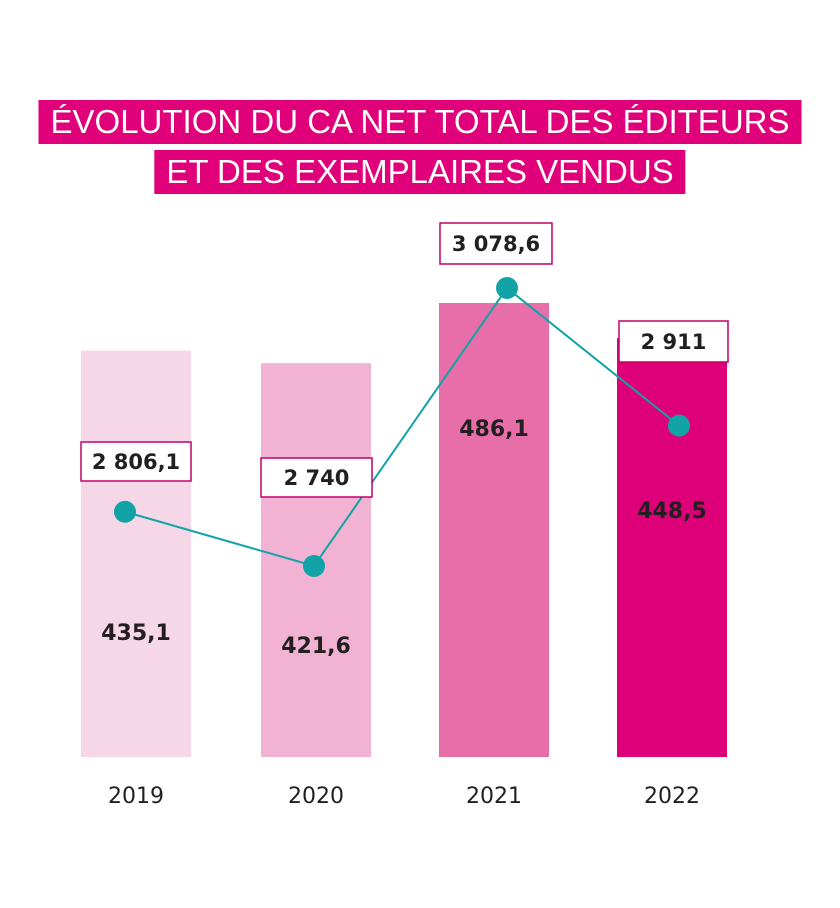  What do you see at coordinates (494, 429) in the screenshot?
I see `bar-value-label-2021: 486,1` at bounding box center [494, 429].